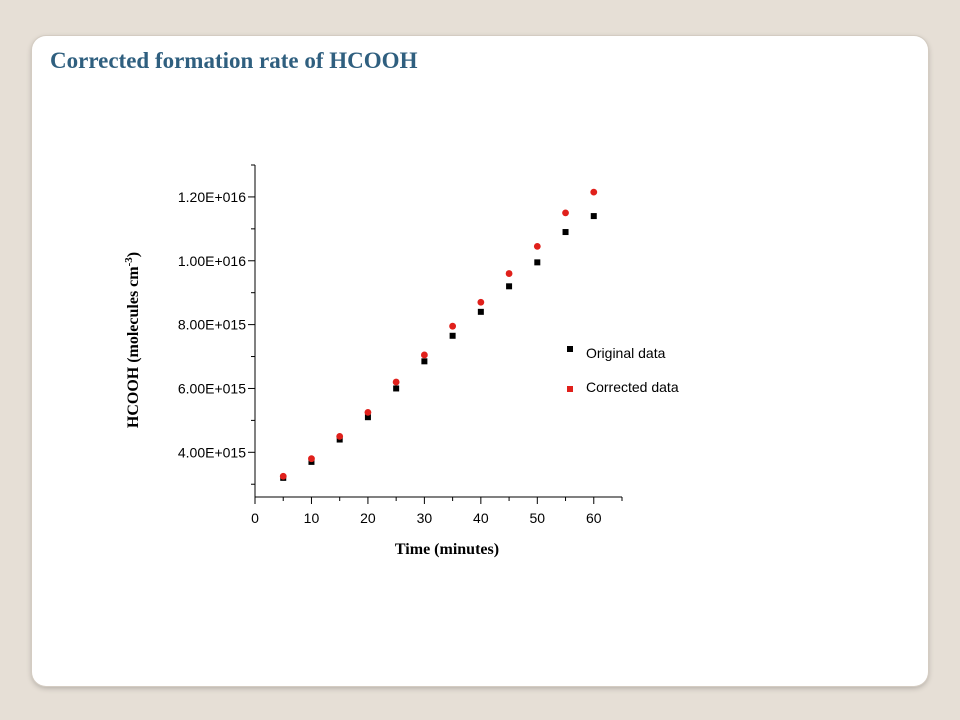 The image size is (960, 720). Describe the element at coordinates (133, 254) in the screenshot. I see `y-axis-title-close: )` at that location.